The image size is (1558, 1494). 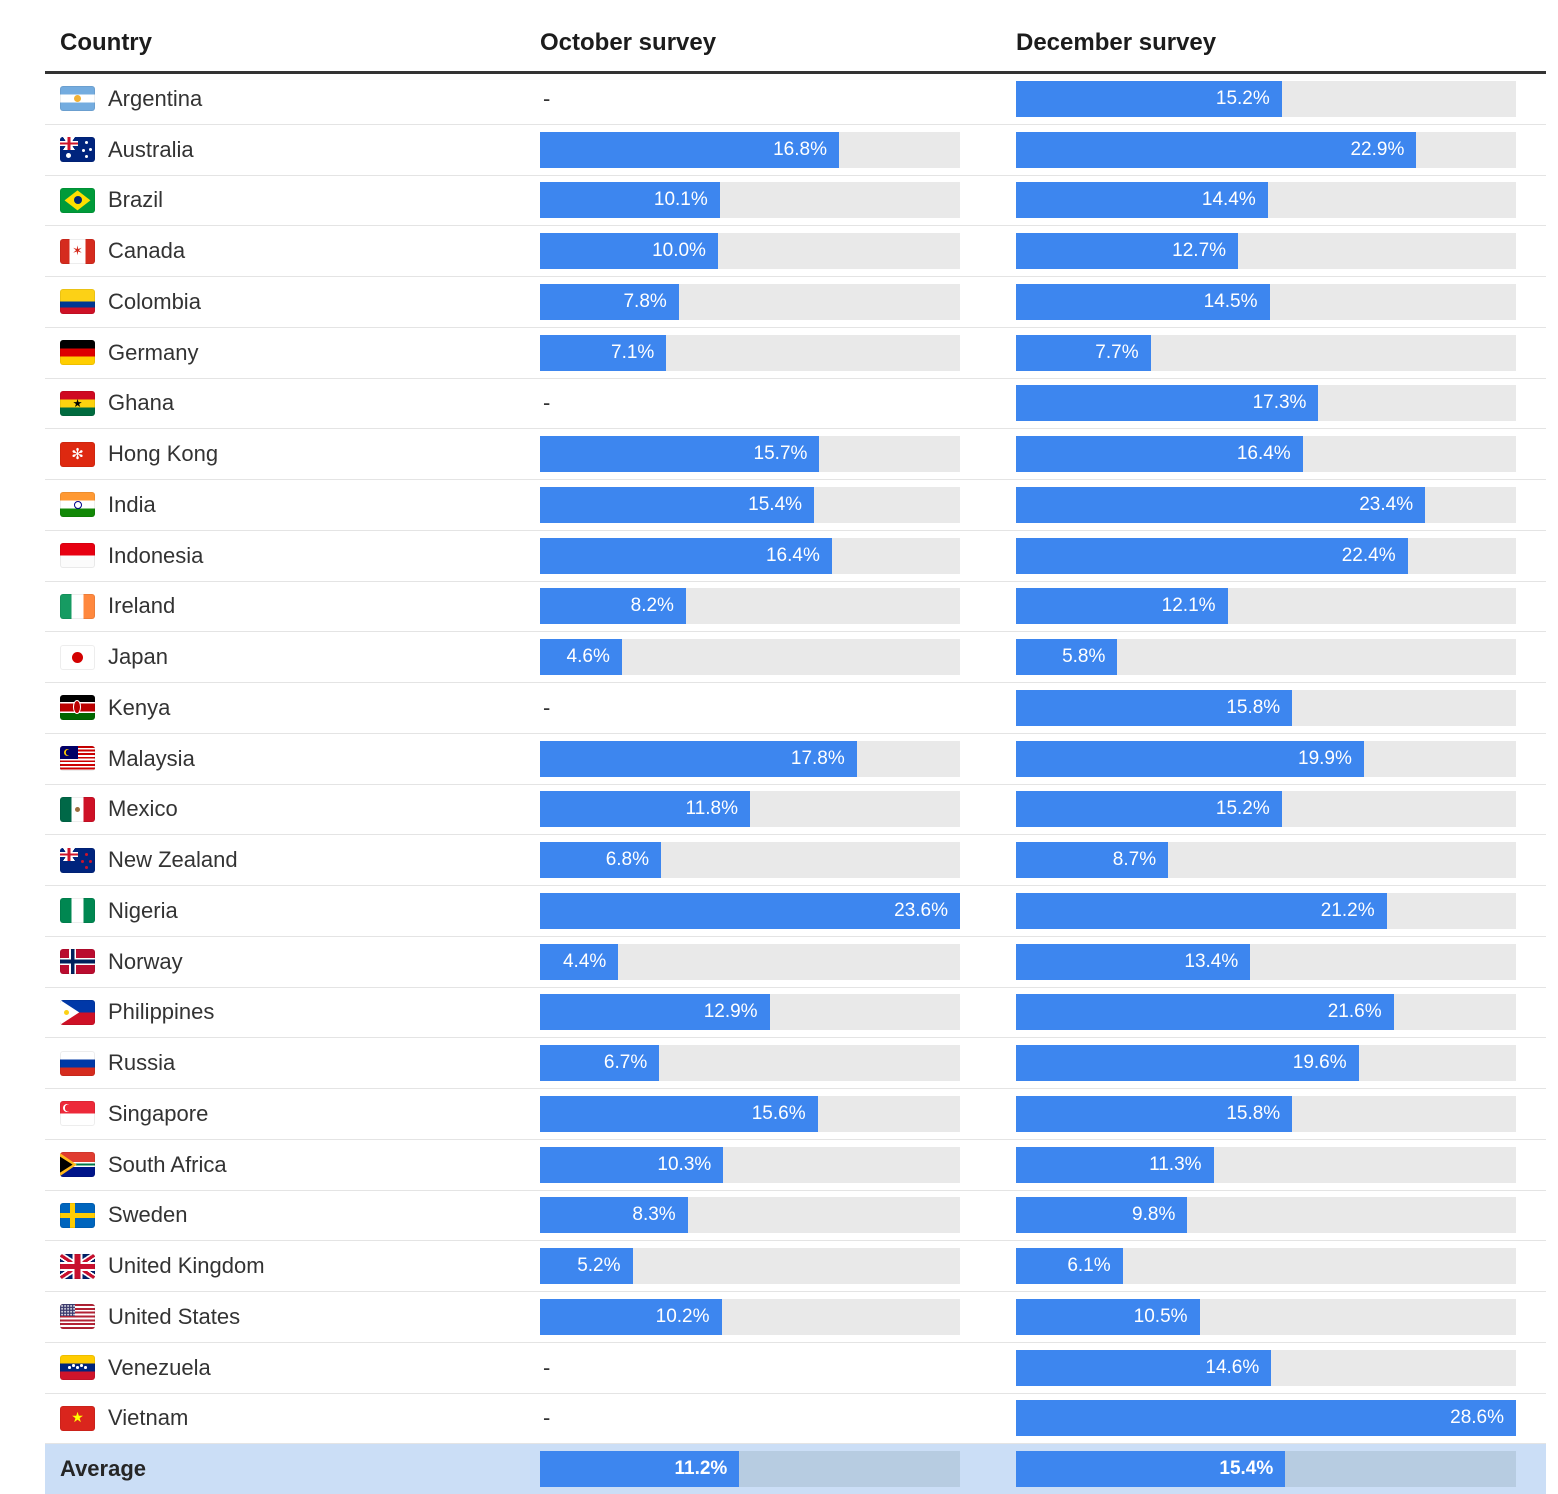 What do you see at coordinates (645, 301) in the screenshot?
I see `bar-value-label: 7.8%` at bounding box center [645, 301].